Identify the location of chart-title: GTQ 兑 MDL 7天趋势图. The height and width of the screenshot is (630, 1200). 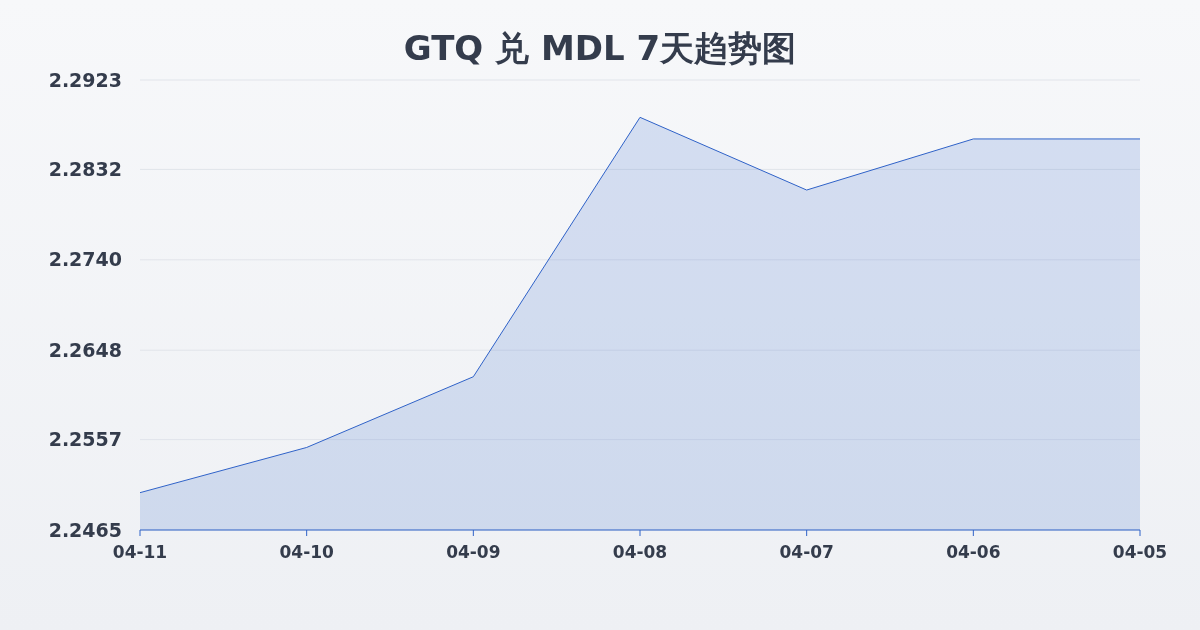
(600, 48).